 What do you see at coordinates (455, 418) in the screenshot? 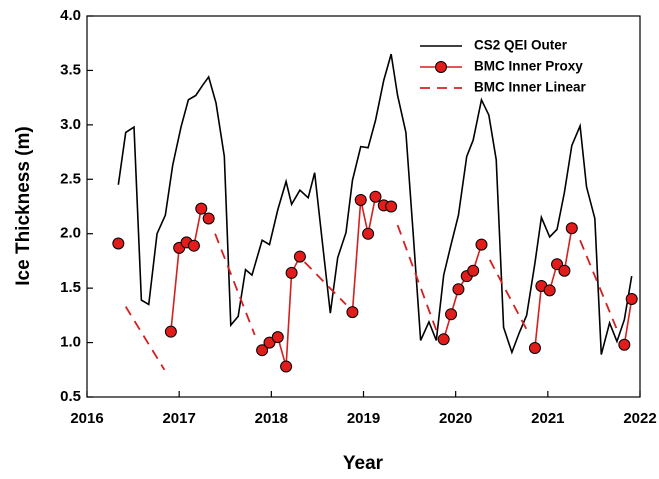
I see `x-tick-label: 2020` at bounding box center [455, 418].